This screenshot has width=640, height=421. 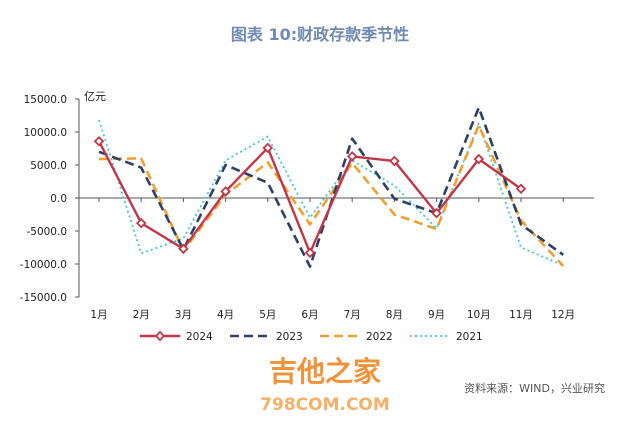 I want to click on y-tick-label: -5000.0, so click(x=46, y=232).